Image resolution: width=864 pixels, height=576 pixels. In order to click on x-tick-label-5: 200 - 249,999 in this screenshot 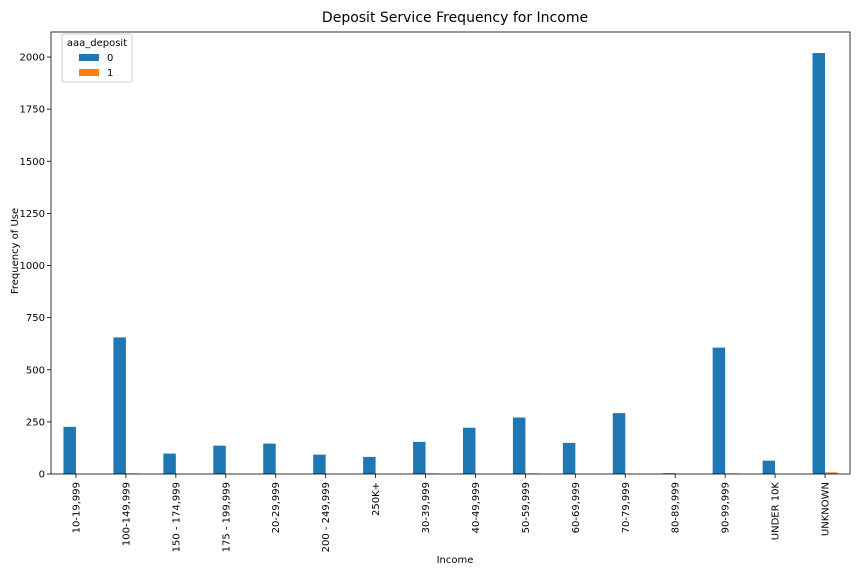, I will do `click(326, 517)`.